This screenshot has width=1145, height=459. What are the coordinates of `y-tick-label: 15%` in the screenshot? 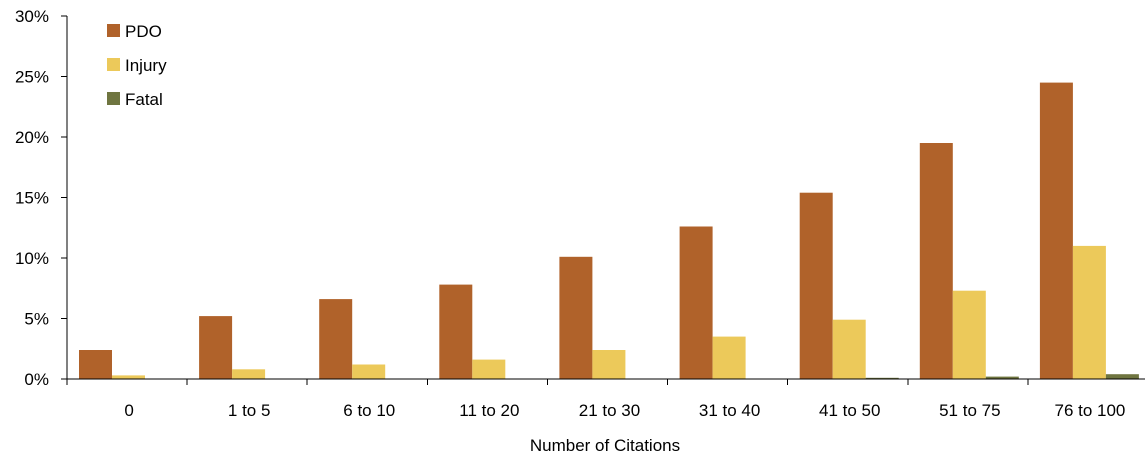 It's located at (32, 198).